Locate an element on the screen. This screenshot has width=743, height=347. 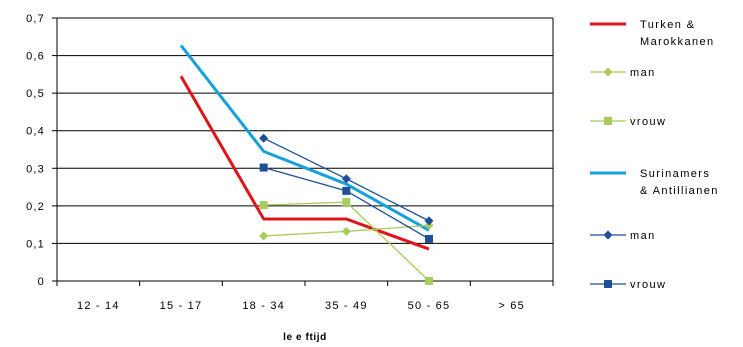
legend-entry-4: man is located at coordinates (623, 236).